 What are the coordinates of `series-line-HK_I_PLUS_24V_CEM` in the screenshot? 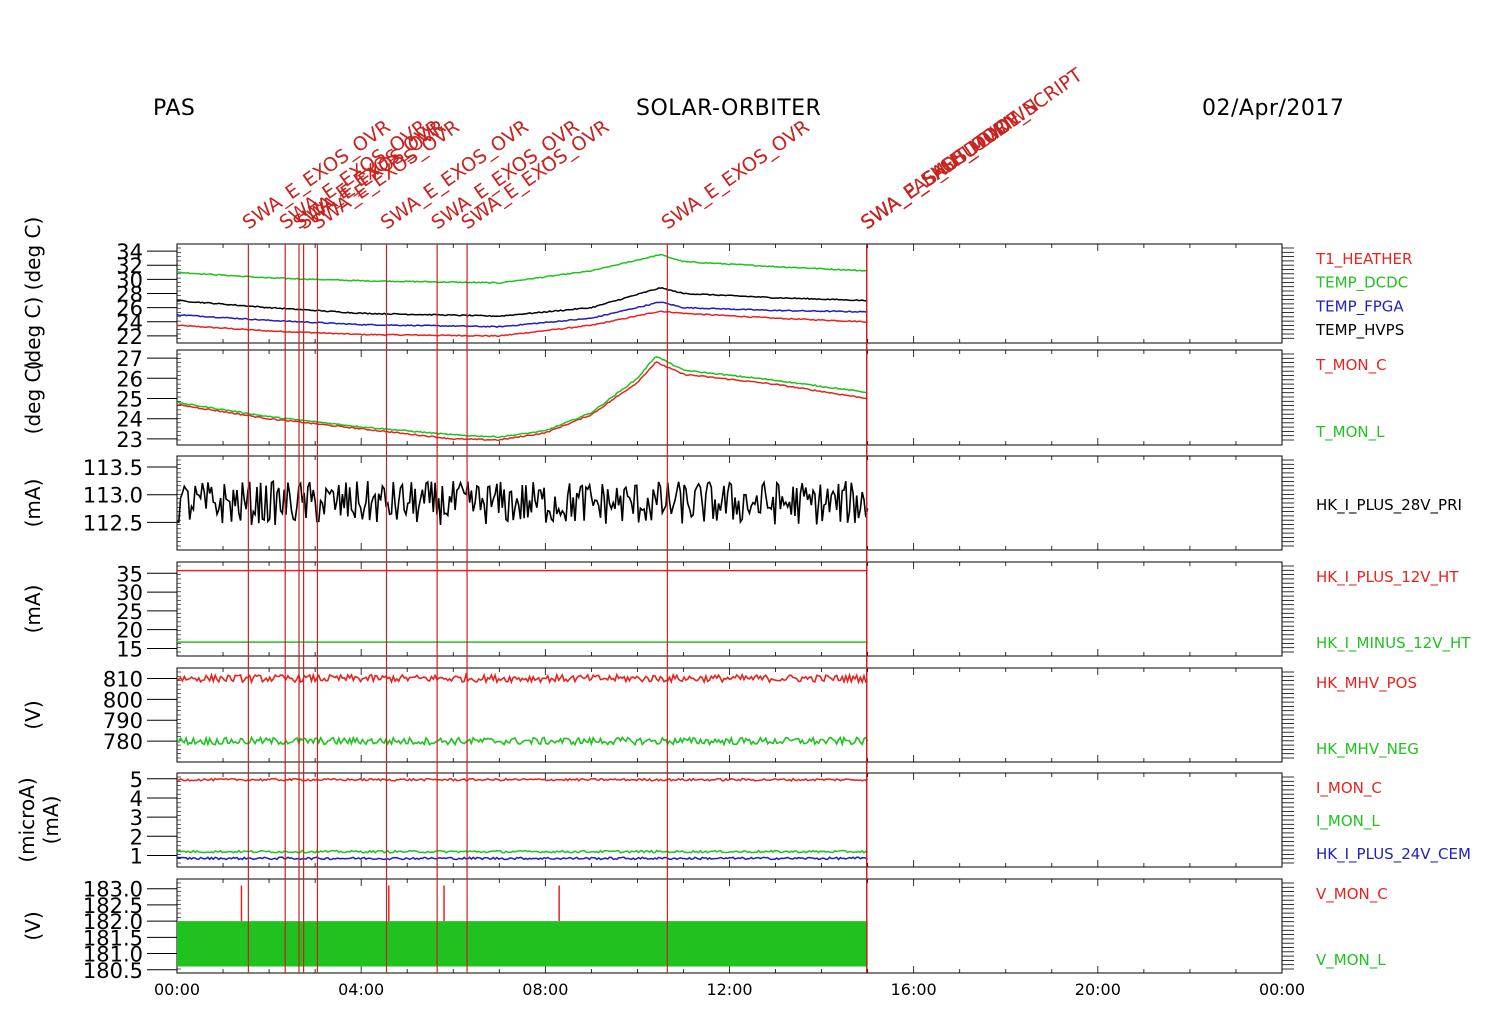 It's located at (522, 858).